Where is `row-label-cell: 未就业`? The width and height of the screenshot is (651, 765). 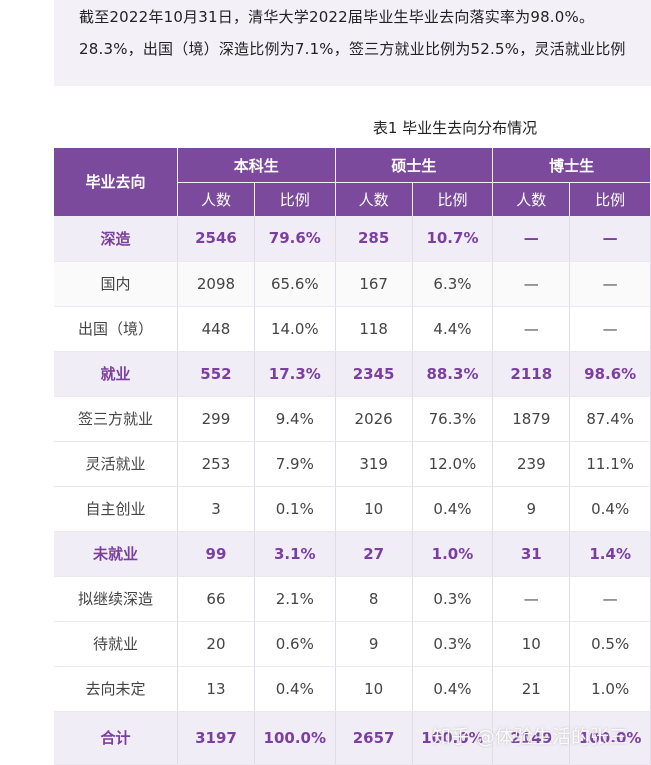 row-label-cell: 未就业 is located at coordinates (116, 554).